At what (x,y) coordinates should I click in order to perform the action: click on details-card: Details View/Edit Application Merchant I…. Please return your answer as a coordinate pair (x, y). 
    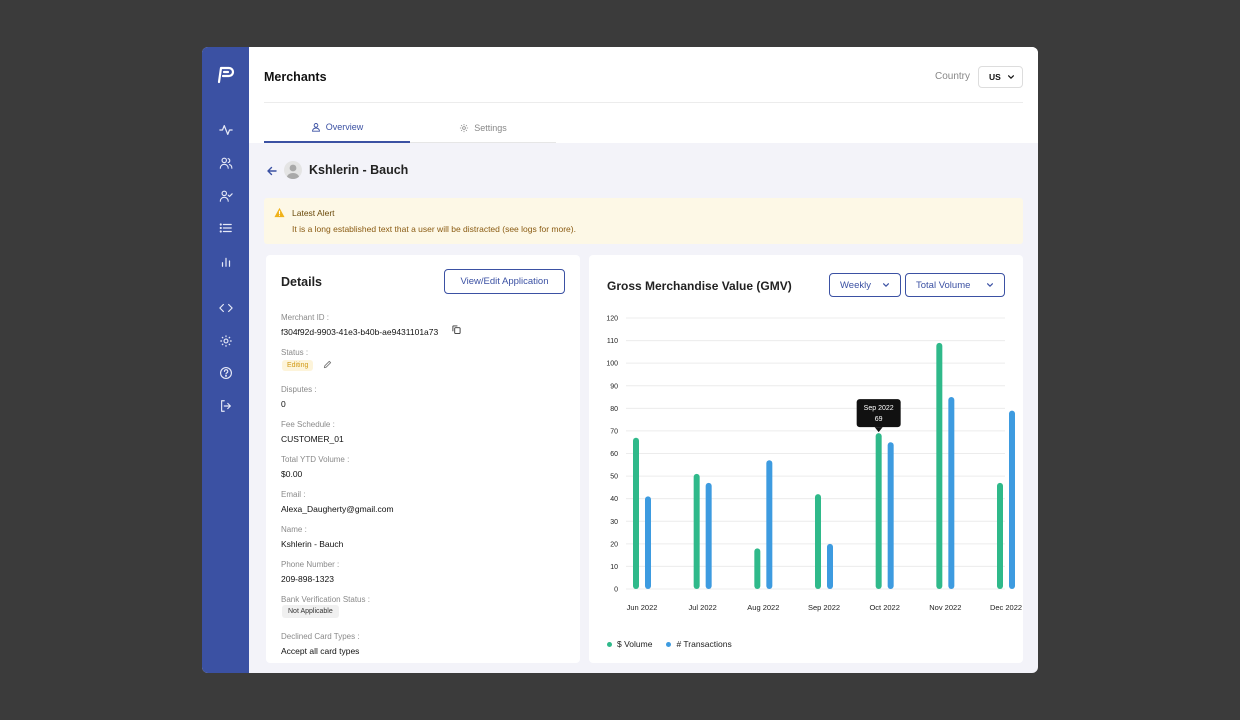
    Looking at the image, I should click on (423, 459).